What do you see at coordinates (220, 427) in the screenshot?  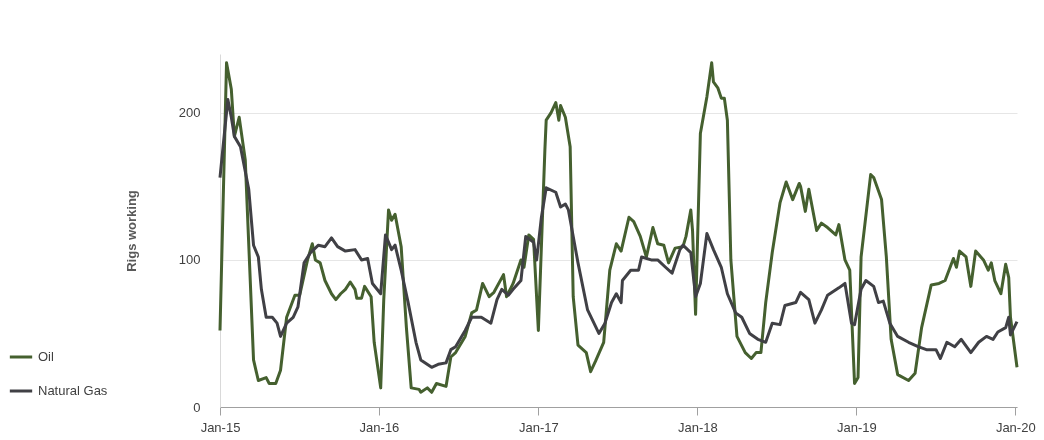 I see `x-tick-label: Jan-15` at bounding box center [220, 427].